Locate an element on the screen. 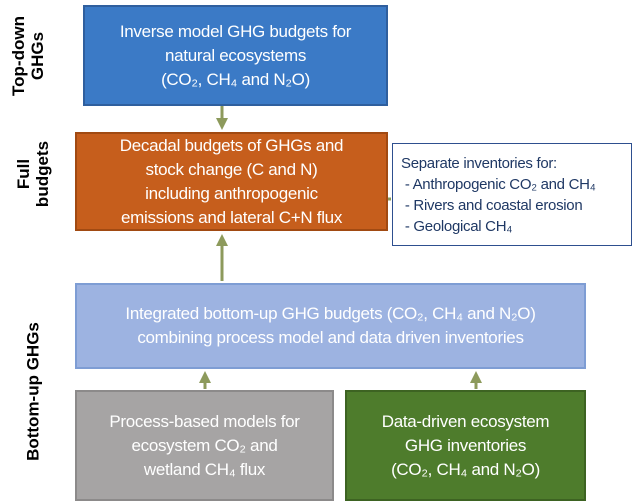 The image size is (641, 503). label-line: GHGs is located at coordinates (37, 56).